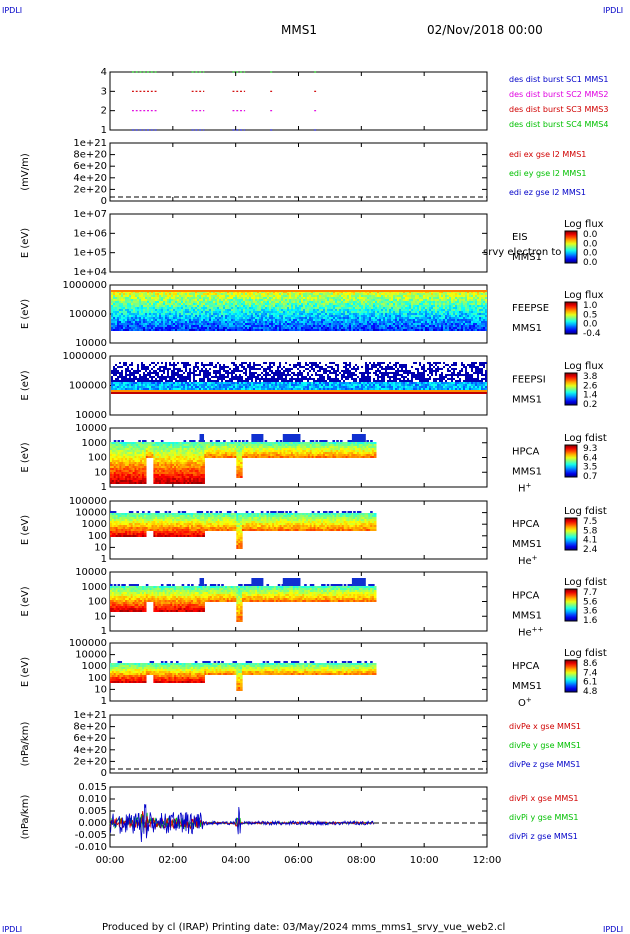 The image size is (630, 934). What do you see at coordinates (25, 385) in the screenshot?
I see `y-axis-label: E (eV)` at bounding box center [25, 385].